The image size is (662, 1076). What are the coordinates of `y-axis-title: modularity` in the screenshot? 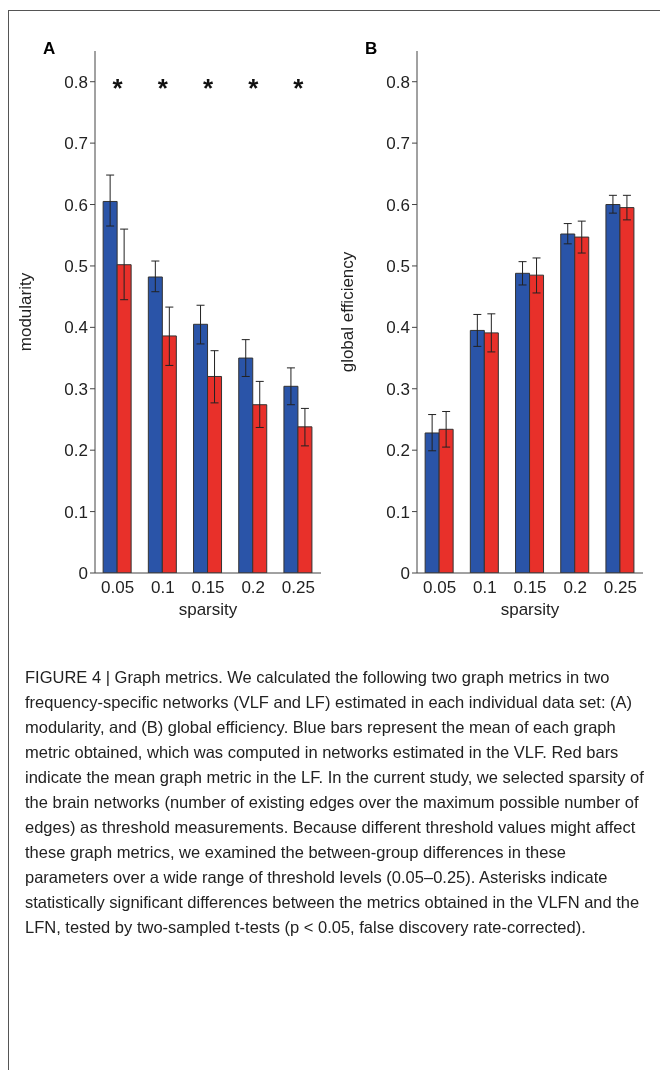 It's located at (26, 312).